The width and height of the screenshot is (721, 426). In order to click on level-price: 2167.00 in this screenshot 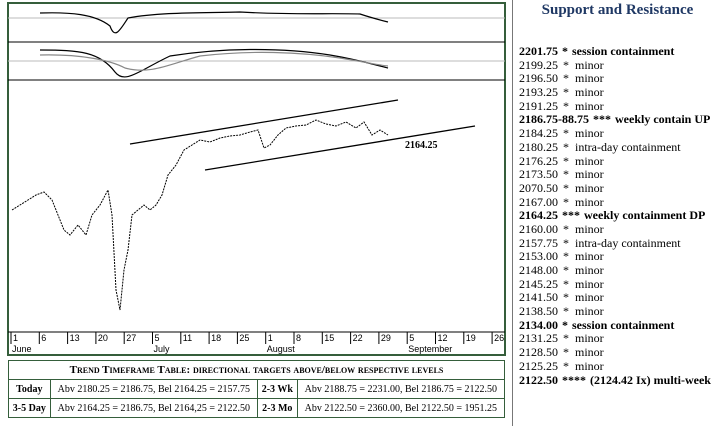, I will do `click(538, 201)`.